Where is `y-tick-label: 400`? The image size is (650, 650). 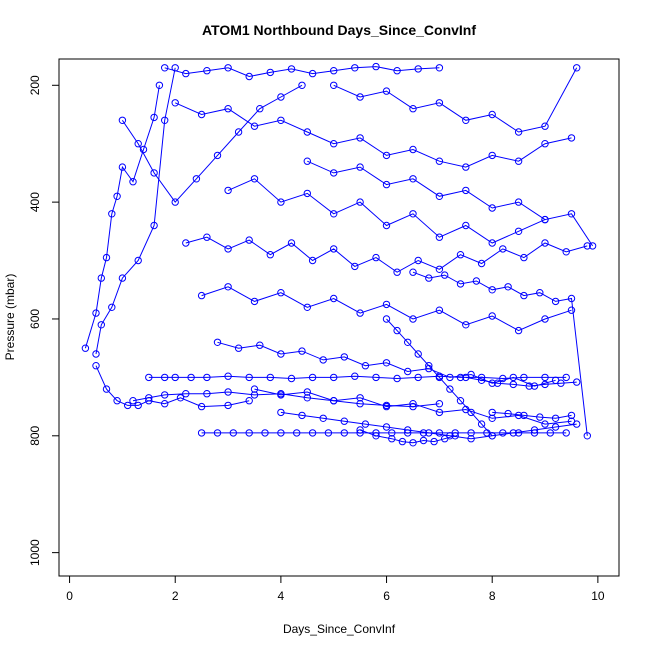 y-tick-label: 400 is located at coordinates (35, 202).